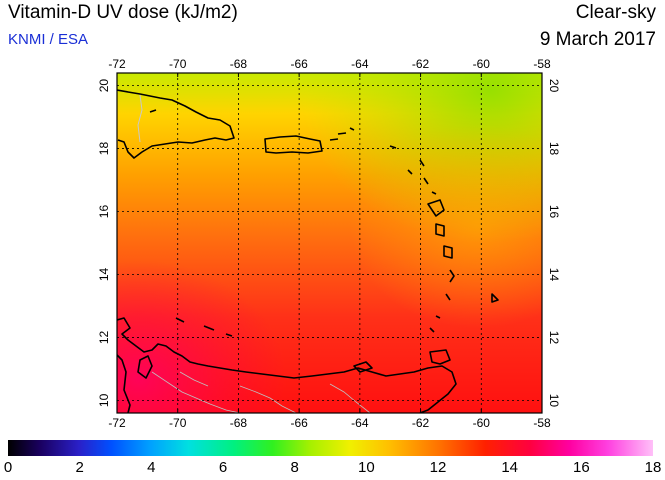  Describe the element at coordinates (178, 423) in the screenshot. I see `lon-label-bottom: -70` at that location.